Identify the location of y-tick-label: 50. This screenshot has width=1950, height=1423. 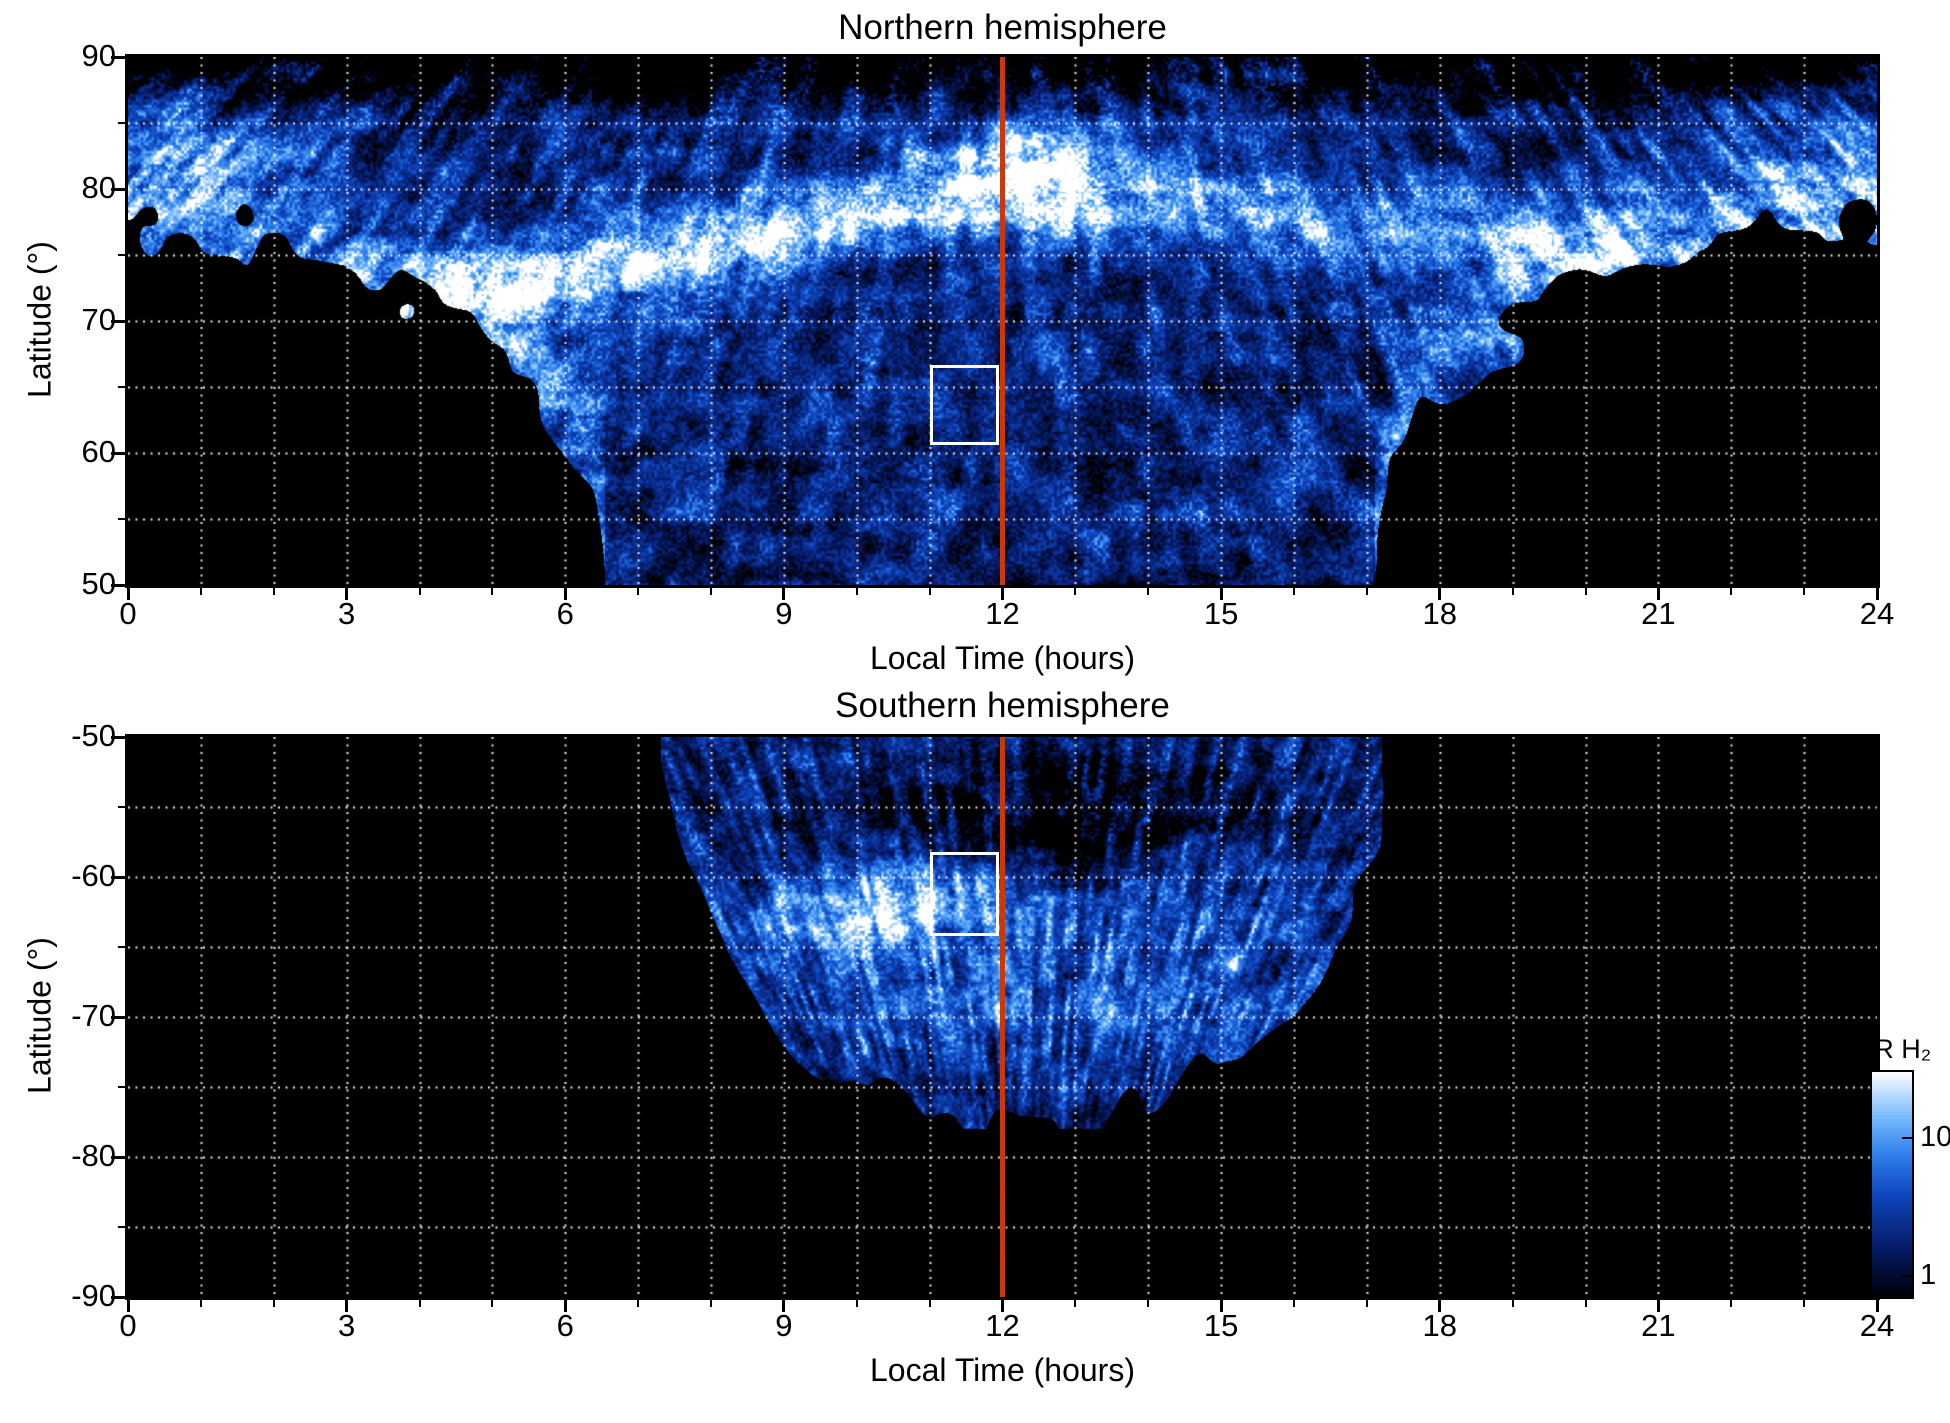
(98, 583).